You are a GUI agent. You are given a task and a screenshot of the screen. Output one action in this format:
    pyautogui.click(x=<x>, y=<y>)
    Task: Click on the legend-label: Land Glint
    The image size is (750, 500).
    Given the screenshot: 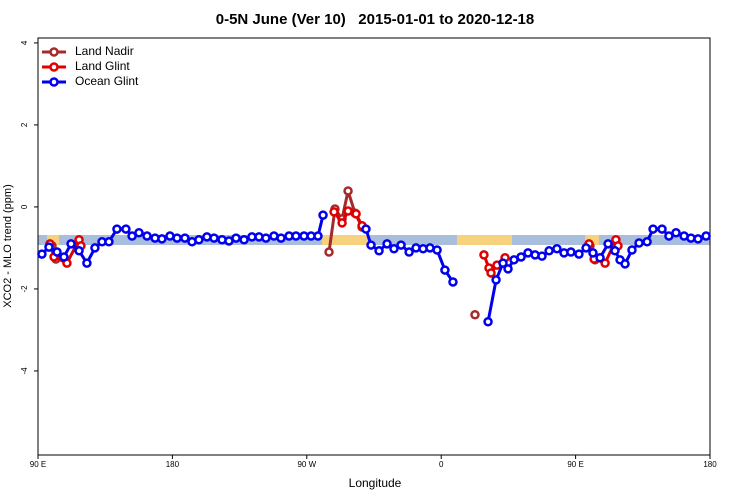 What is the action you would take?
    pyautogui.click(x=102, y=66)
    